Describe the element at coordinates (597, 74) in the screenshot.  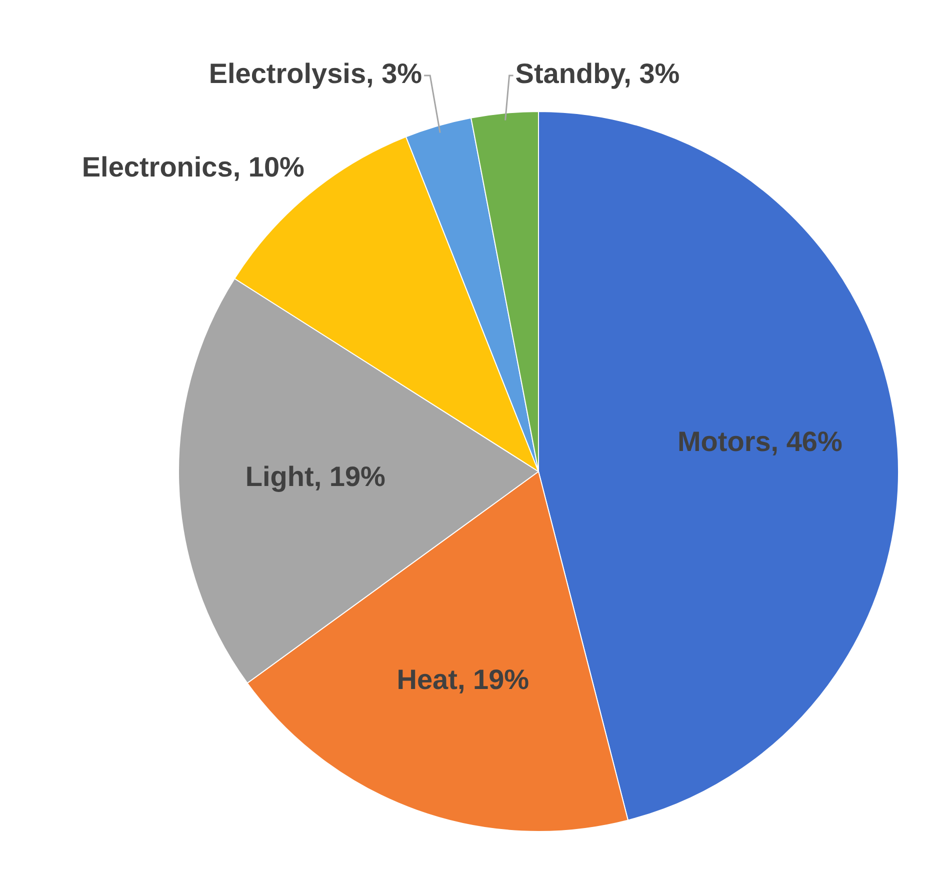
I see `slice-label: Standby, 3%` at that location.